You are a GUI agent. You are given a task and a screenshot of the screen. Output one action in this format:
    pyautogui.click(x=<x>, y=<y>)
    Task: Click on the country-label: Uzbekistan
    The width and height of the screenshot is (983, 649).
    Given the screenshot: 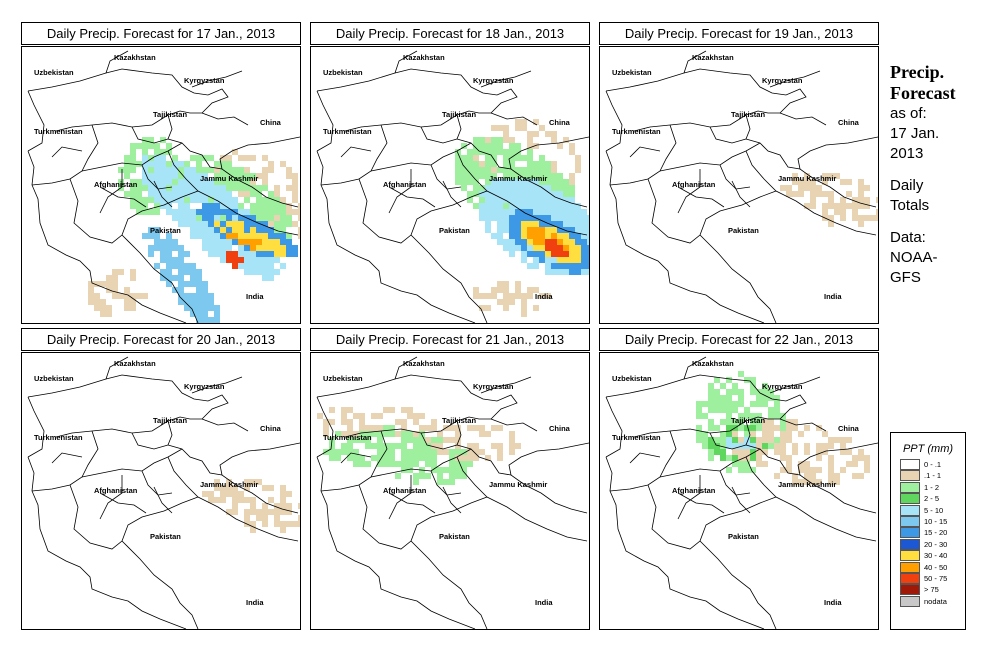 What is the action you would take?
    pyautogui.click(x=54, y=72)
    